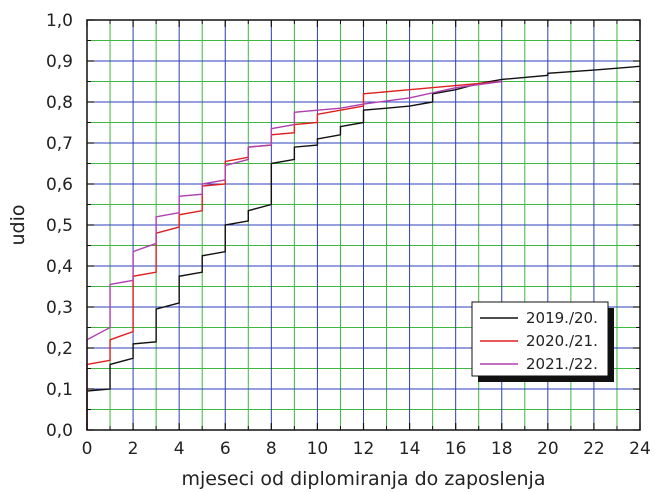  What do you see at coordinates (18, 224) in the screenshot?
I see `y-axis-title: udio` at bounding box center [18, 224].